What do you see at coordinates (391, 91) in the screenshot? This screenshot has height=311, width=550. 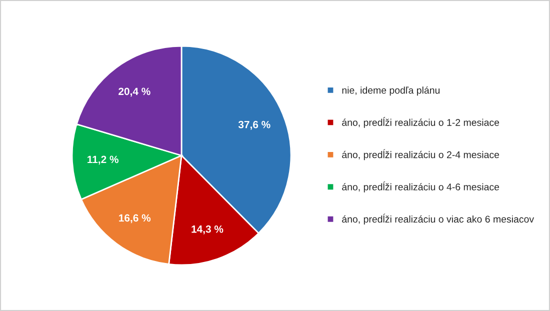 I see `legend-label: nie, ideme podľa plánu` at bounding box center [391, 91].